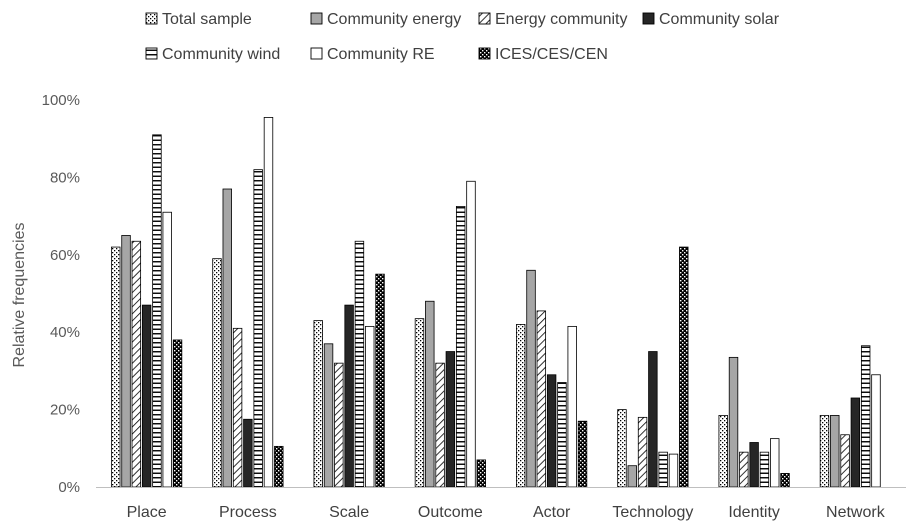 This screenshot has width=908, height=521. Describe the element at coordinates (450, 419) in the screenshot. I see `bar-outcome-community-solar` at that location.